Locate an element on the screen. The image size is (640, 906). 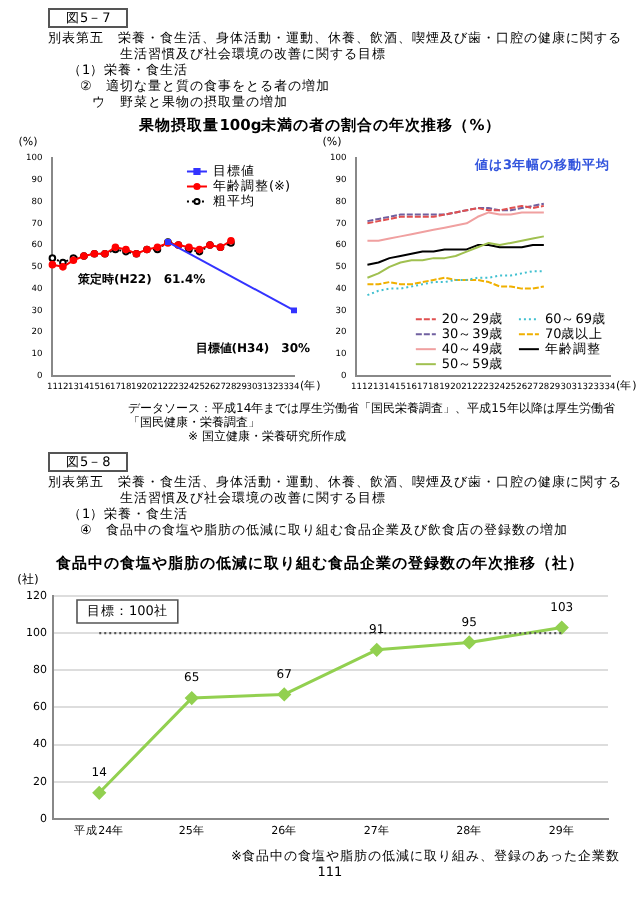
line-series is located at coordinates (455, 283).